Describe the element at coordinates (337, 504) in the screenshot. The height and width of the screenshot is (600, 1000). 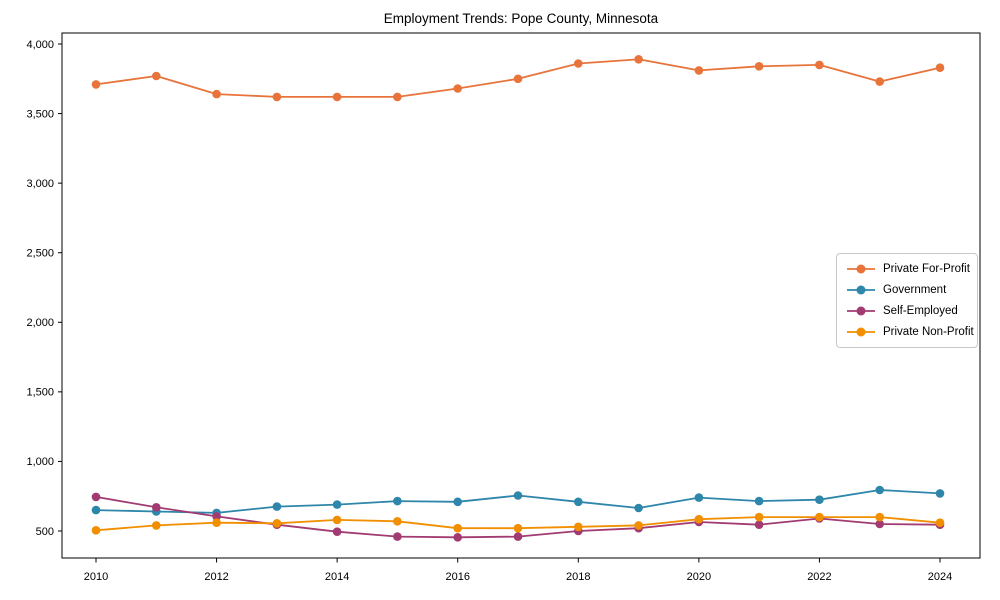
I see `data-point-government-2014` at that location.